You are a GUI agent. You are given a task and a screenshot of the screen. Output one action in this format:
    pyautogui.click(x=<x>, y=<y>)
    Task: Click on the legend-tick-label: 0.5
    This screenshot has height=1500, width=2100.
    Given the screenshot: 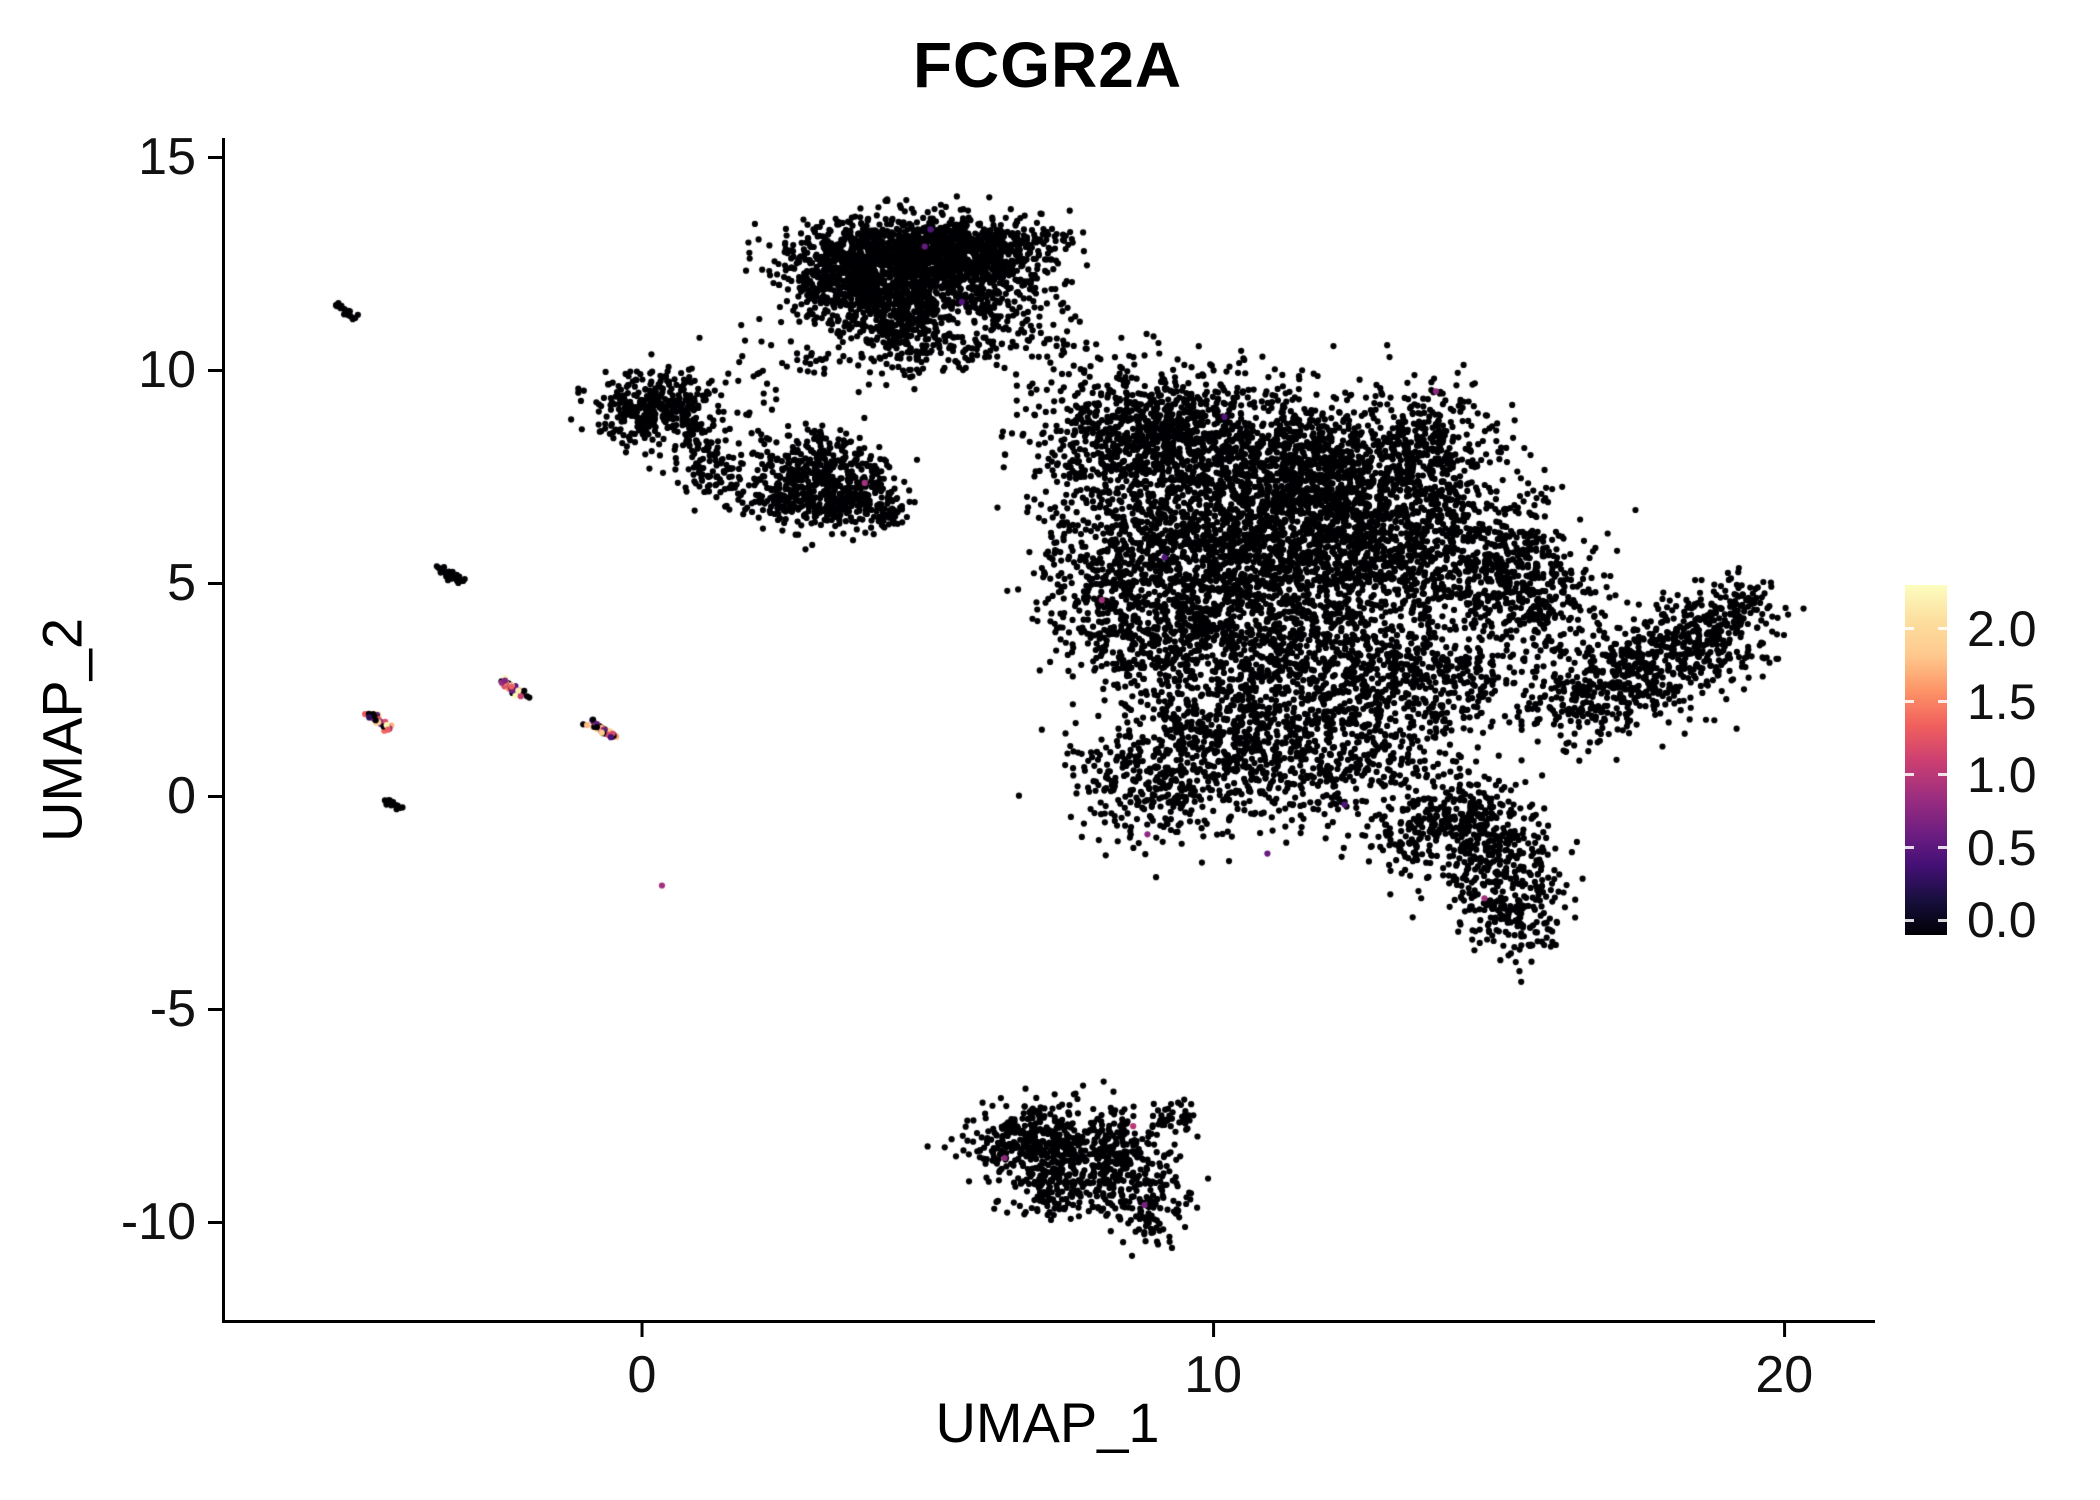 What is the action you would take?
    pyautogui.click(x=2002, y=847)
    